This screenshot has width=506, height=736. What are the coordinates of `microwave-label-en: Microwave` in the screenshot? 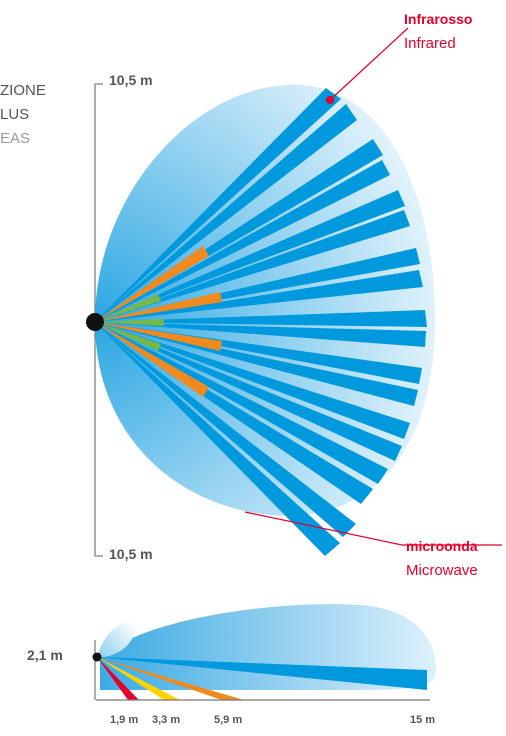 It's located at (442, 570).